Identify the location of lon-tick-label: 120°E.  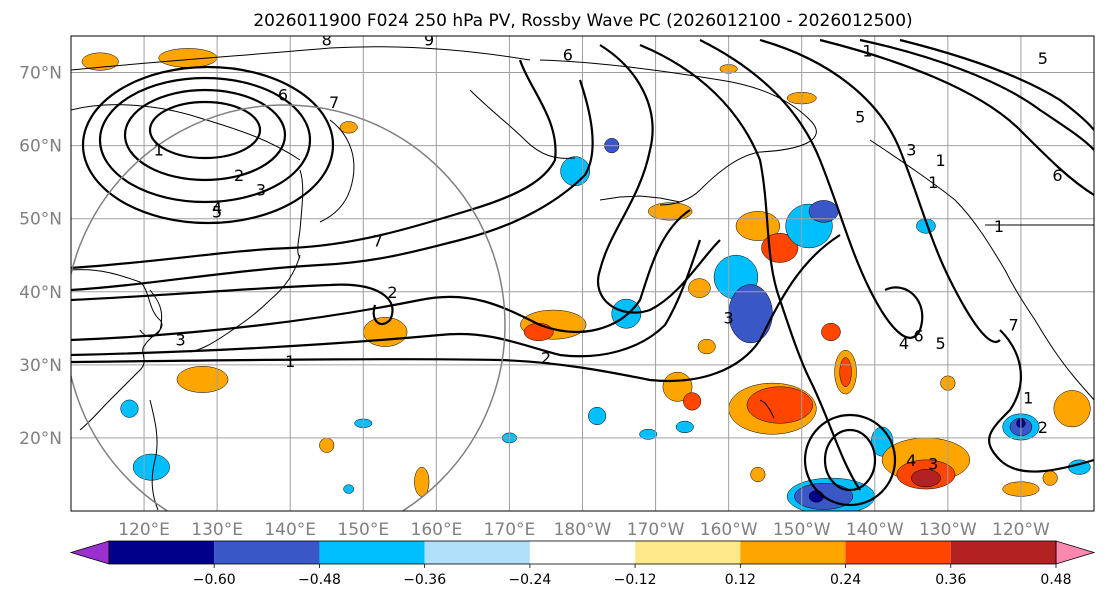
(144, 530).